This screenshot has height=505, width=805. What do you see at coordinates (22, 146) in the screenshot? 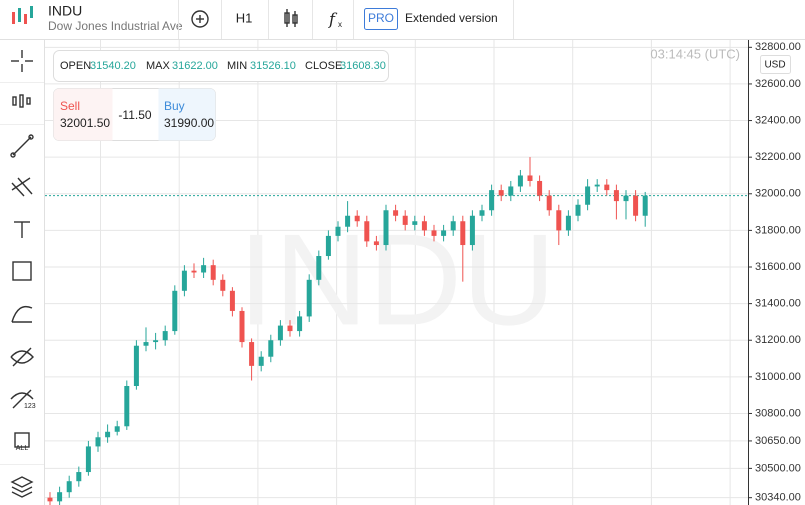
I see `line-tool` at bounding box center [22, 146].